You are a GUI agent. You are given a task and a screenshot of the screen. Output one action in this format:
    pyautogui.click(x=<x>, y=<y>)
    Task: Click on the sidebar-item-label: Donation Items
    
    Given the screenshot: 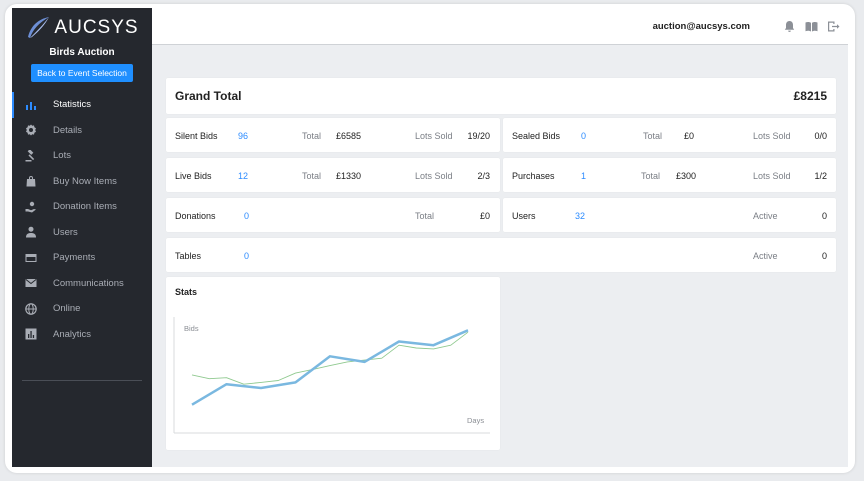 What is the action you would take?
    pyautogui.click(x=85, y=207)
    